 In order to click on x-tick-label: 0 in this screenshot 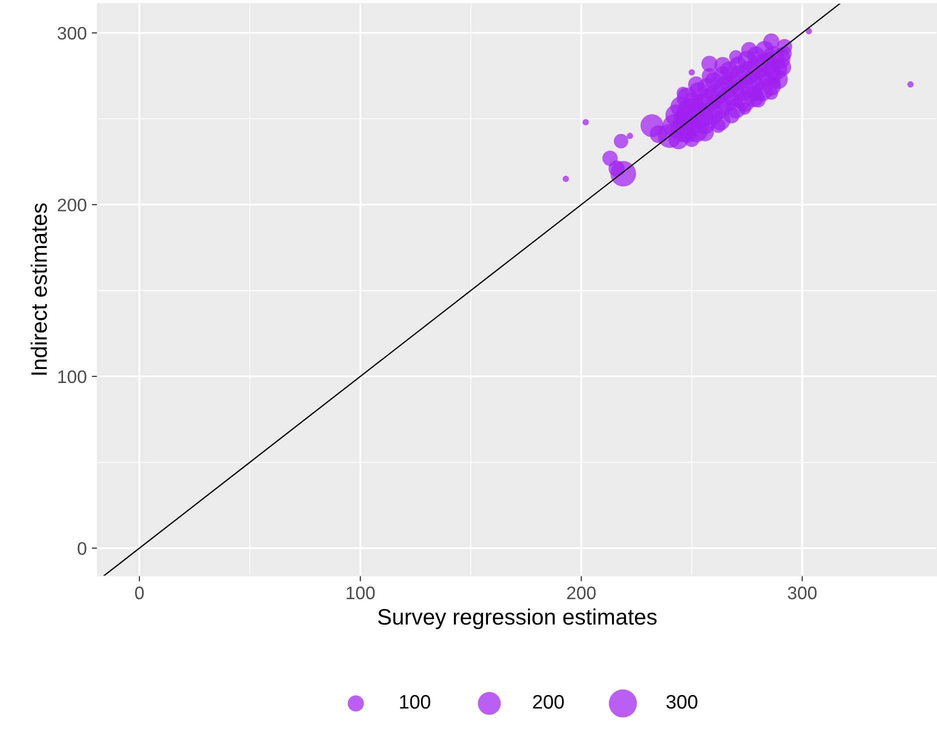, I will do `click(139, 593)`.